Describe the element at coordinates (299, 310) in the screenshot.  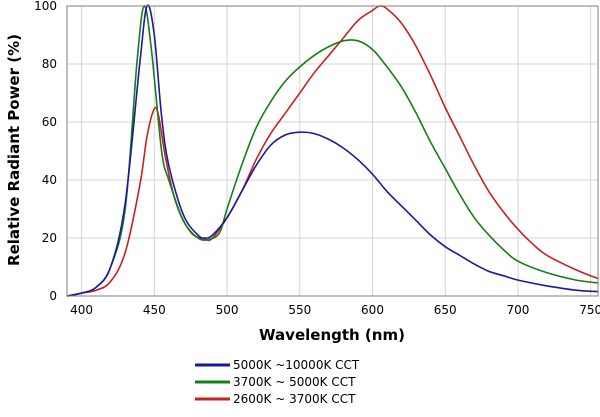
I see `x-tick-label: 550` at that location.